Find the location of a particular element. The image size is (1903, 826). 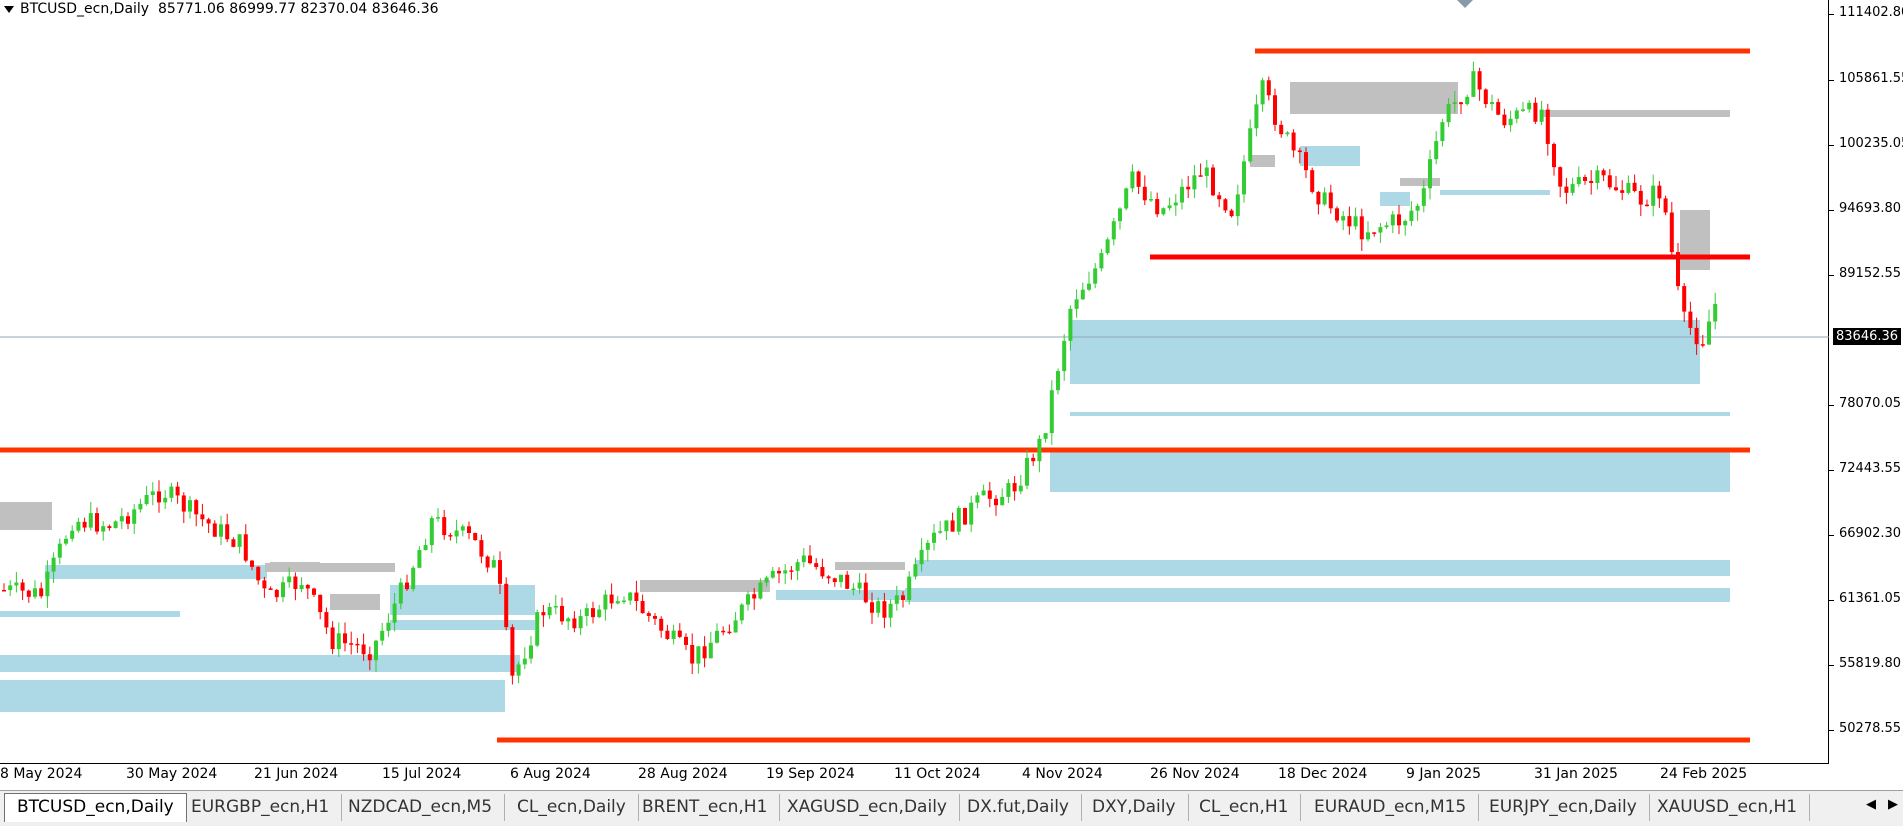

tab-eurgbp-h1: EURGBP_ecn,H1 is located at coordinates (261, 807).